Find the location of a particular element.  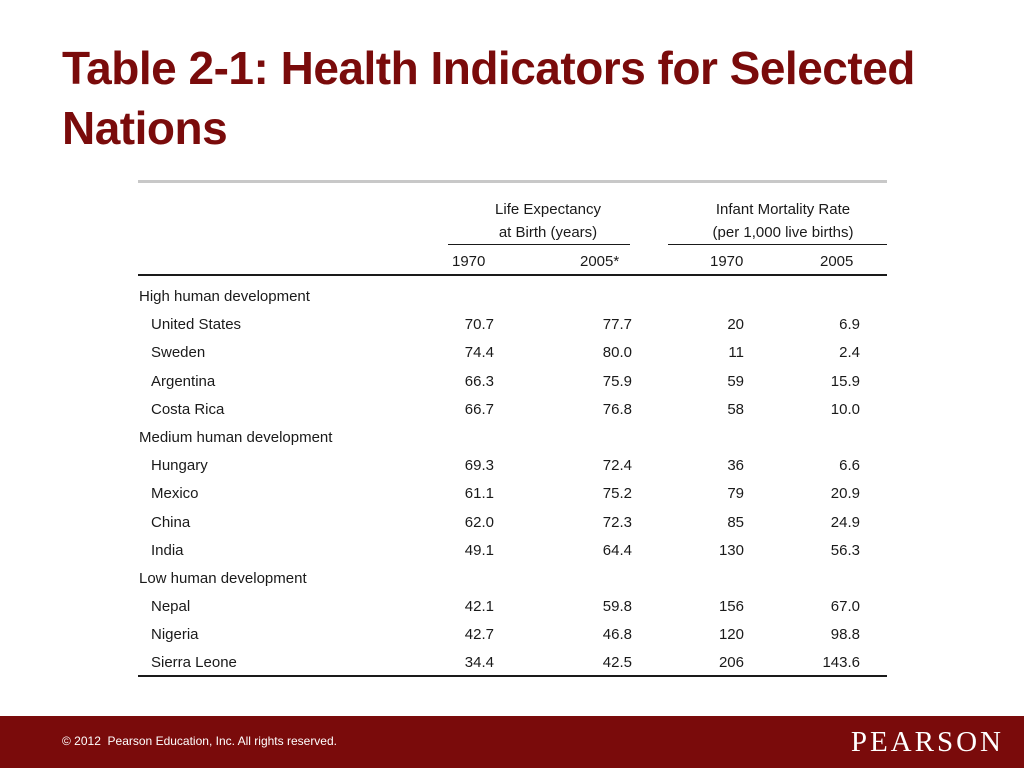

table-row: Sweden 74.4 80.0 11 2.4 is located at coordinates (512, 353).